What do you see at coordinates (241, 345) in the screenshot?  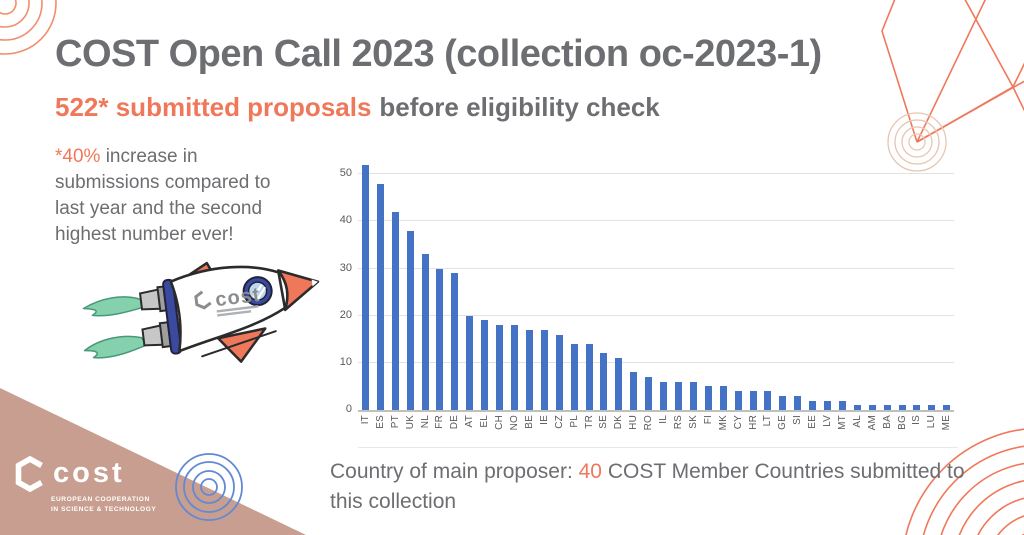 I see `rocket-bottom-fin-icon` at bounding box center [241, 345].